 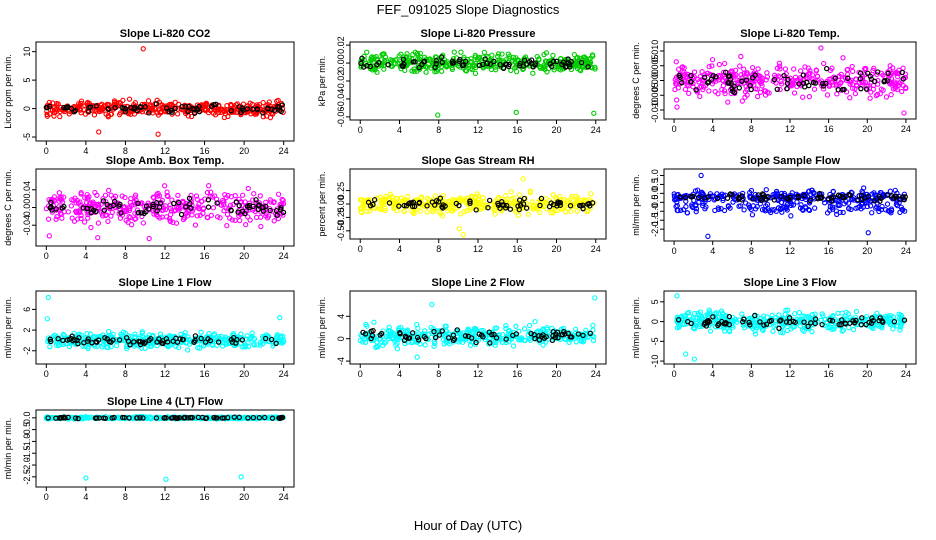 What do you see at coordinates (655, 110) in the screenshot?
I see `y-tick-label: -0.010` at bounding box center [655, 110].